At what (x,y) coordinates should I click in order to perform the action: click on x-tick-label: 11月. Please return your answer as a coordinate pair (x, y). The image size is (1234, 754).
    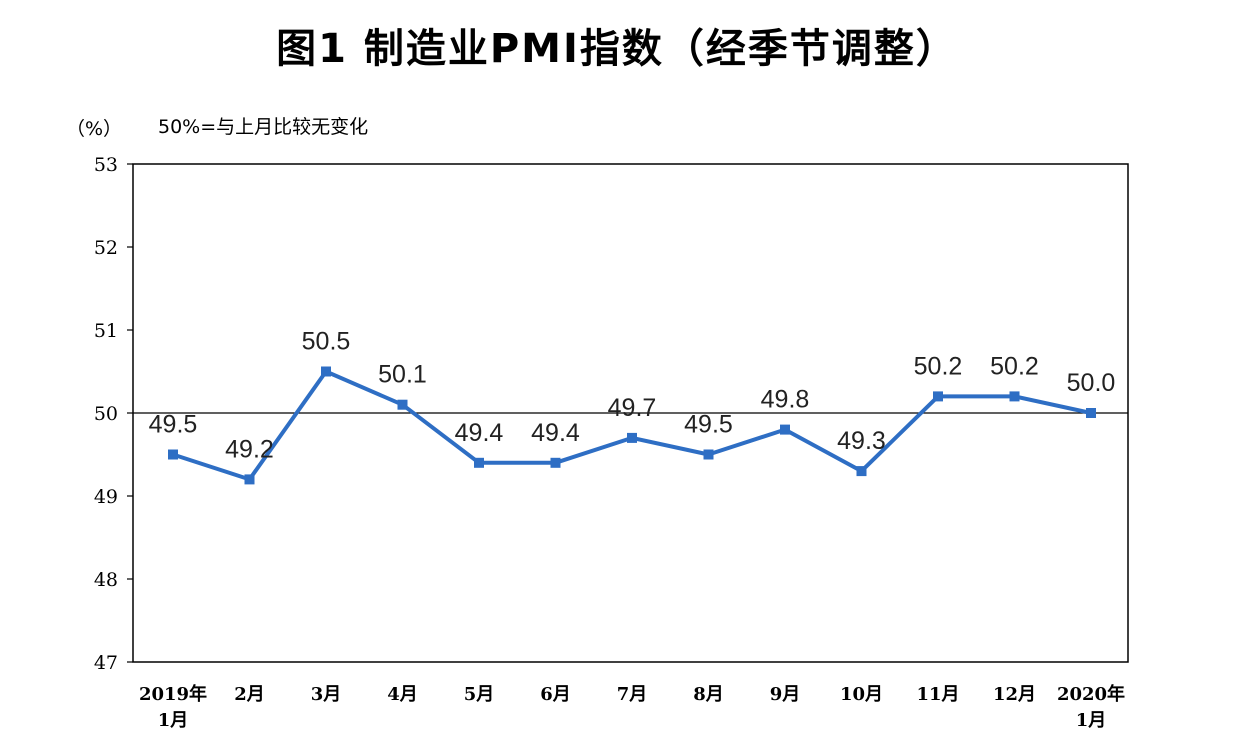
    Looking at the image, I should click on (937, 694).